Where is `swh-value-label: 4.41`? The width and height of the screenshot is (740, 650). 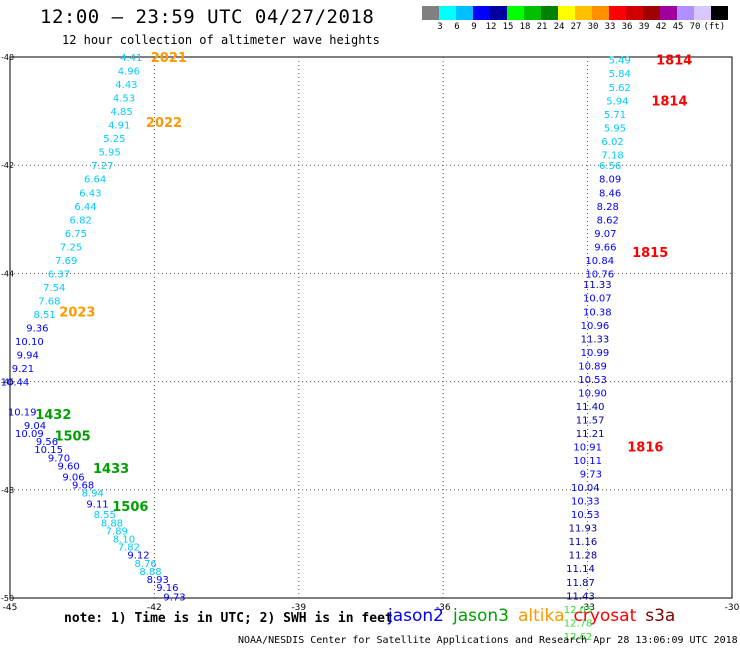 swh-value-label: 4.41 is located at coordinates (131, 58).